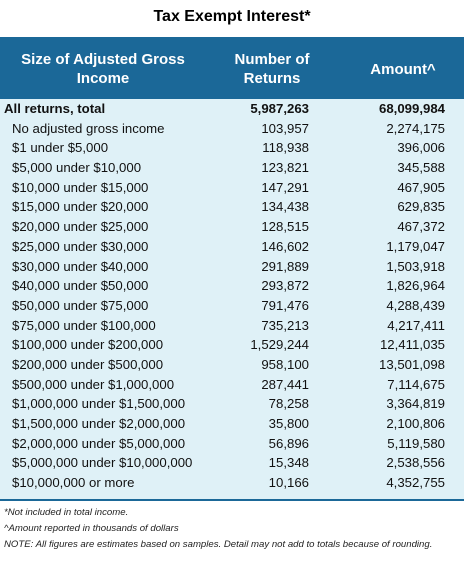 The height and width of the screenshot is (564, 464). What do you see at coordinates (288, 443) in the screenshot?
I see `returns-cell: 56,896` at bounding box center [288, 443].